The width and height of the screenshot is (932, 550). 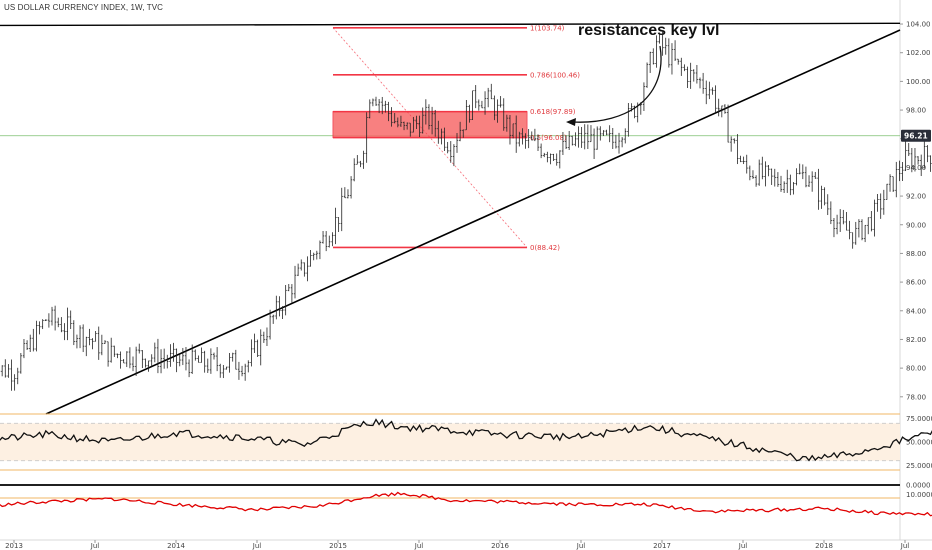 I want to click on fib-level-label: 0.5(96.08), so click(x=548, y=138).